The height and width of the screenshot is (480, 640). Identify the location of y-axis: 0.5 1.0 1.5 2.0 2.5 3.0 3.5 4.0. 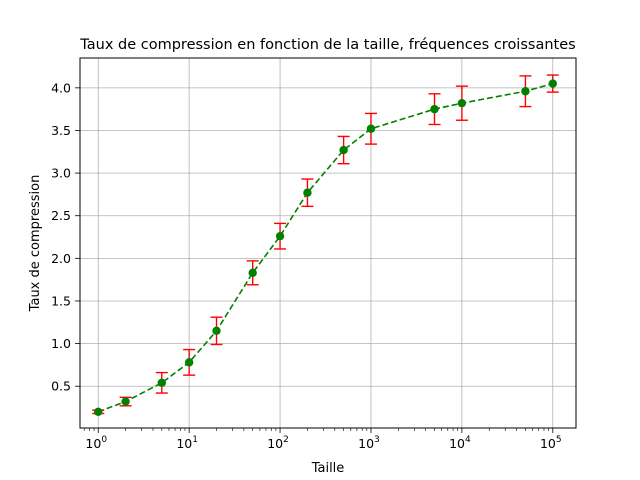
(65, 237).